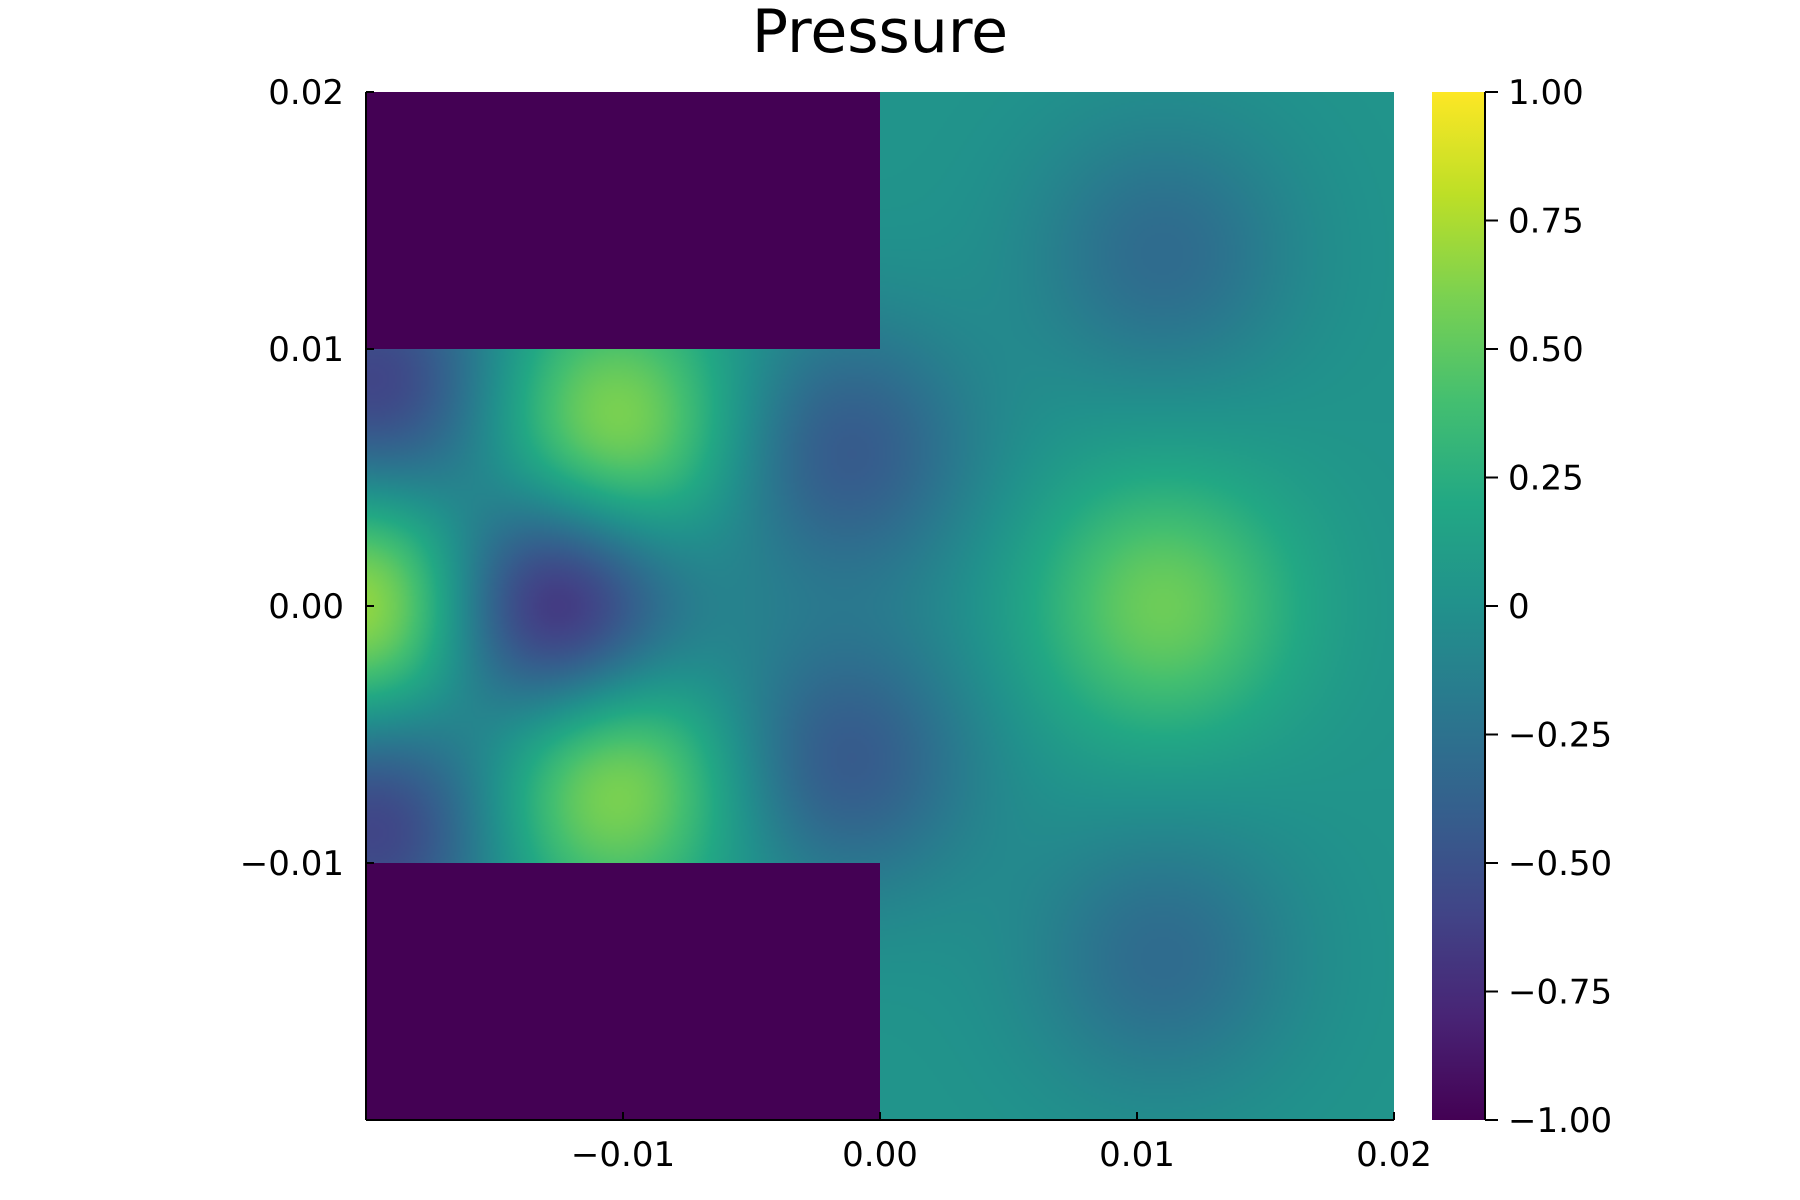 This screenshot has height=1200, width=1800. Describe the element at coordinates (880, 33) in the screenshot. I see `chart-title: Pressure` at that location.